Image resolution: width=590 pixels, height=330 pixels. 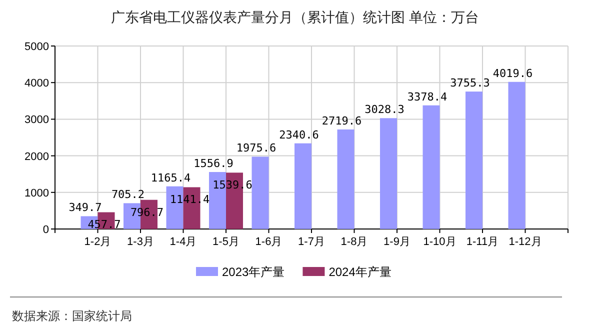 What do you see at coordinates (170, 177) in the screenshot?
I see `data-label: 1165.4` at bounding box center [170, 177].